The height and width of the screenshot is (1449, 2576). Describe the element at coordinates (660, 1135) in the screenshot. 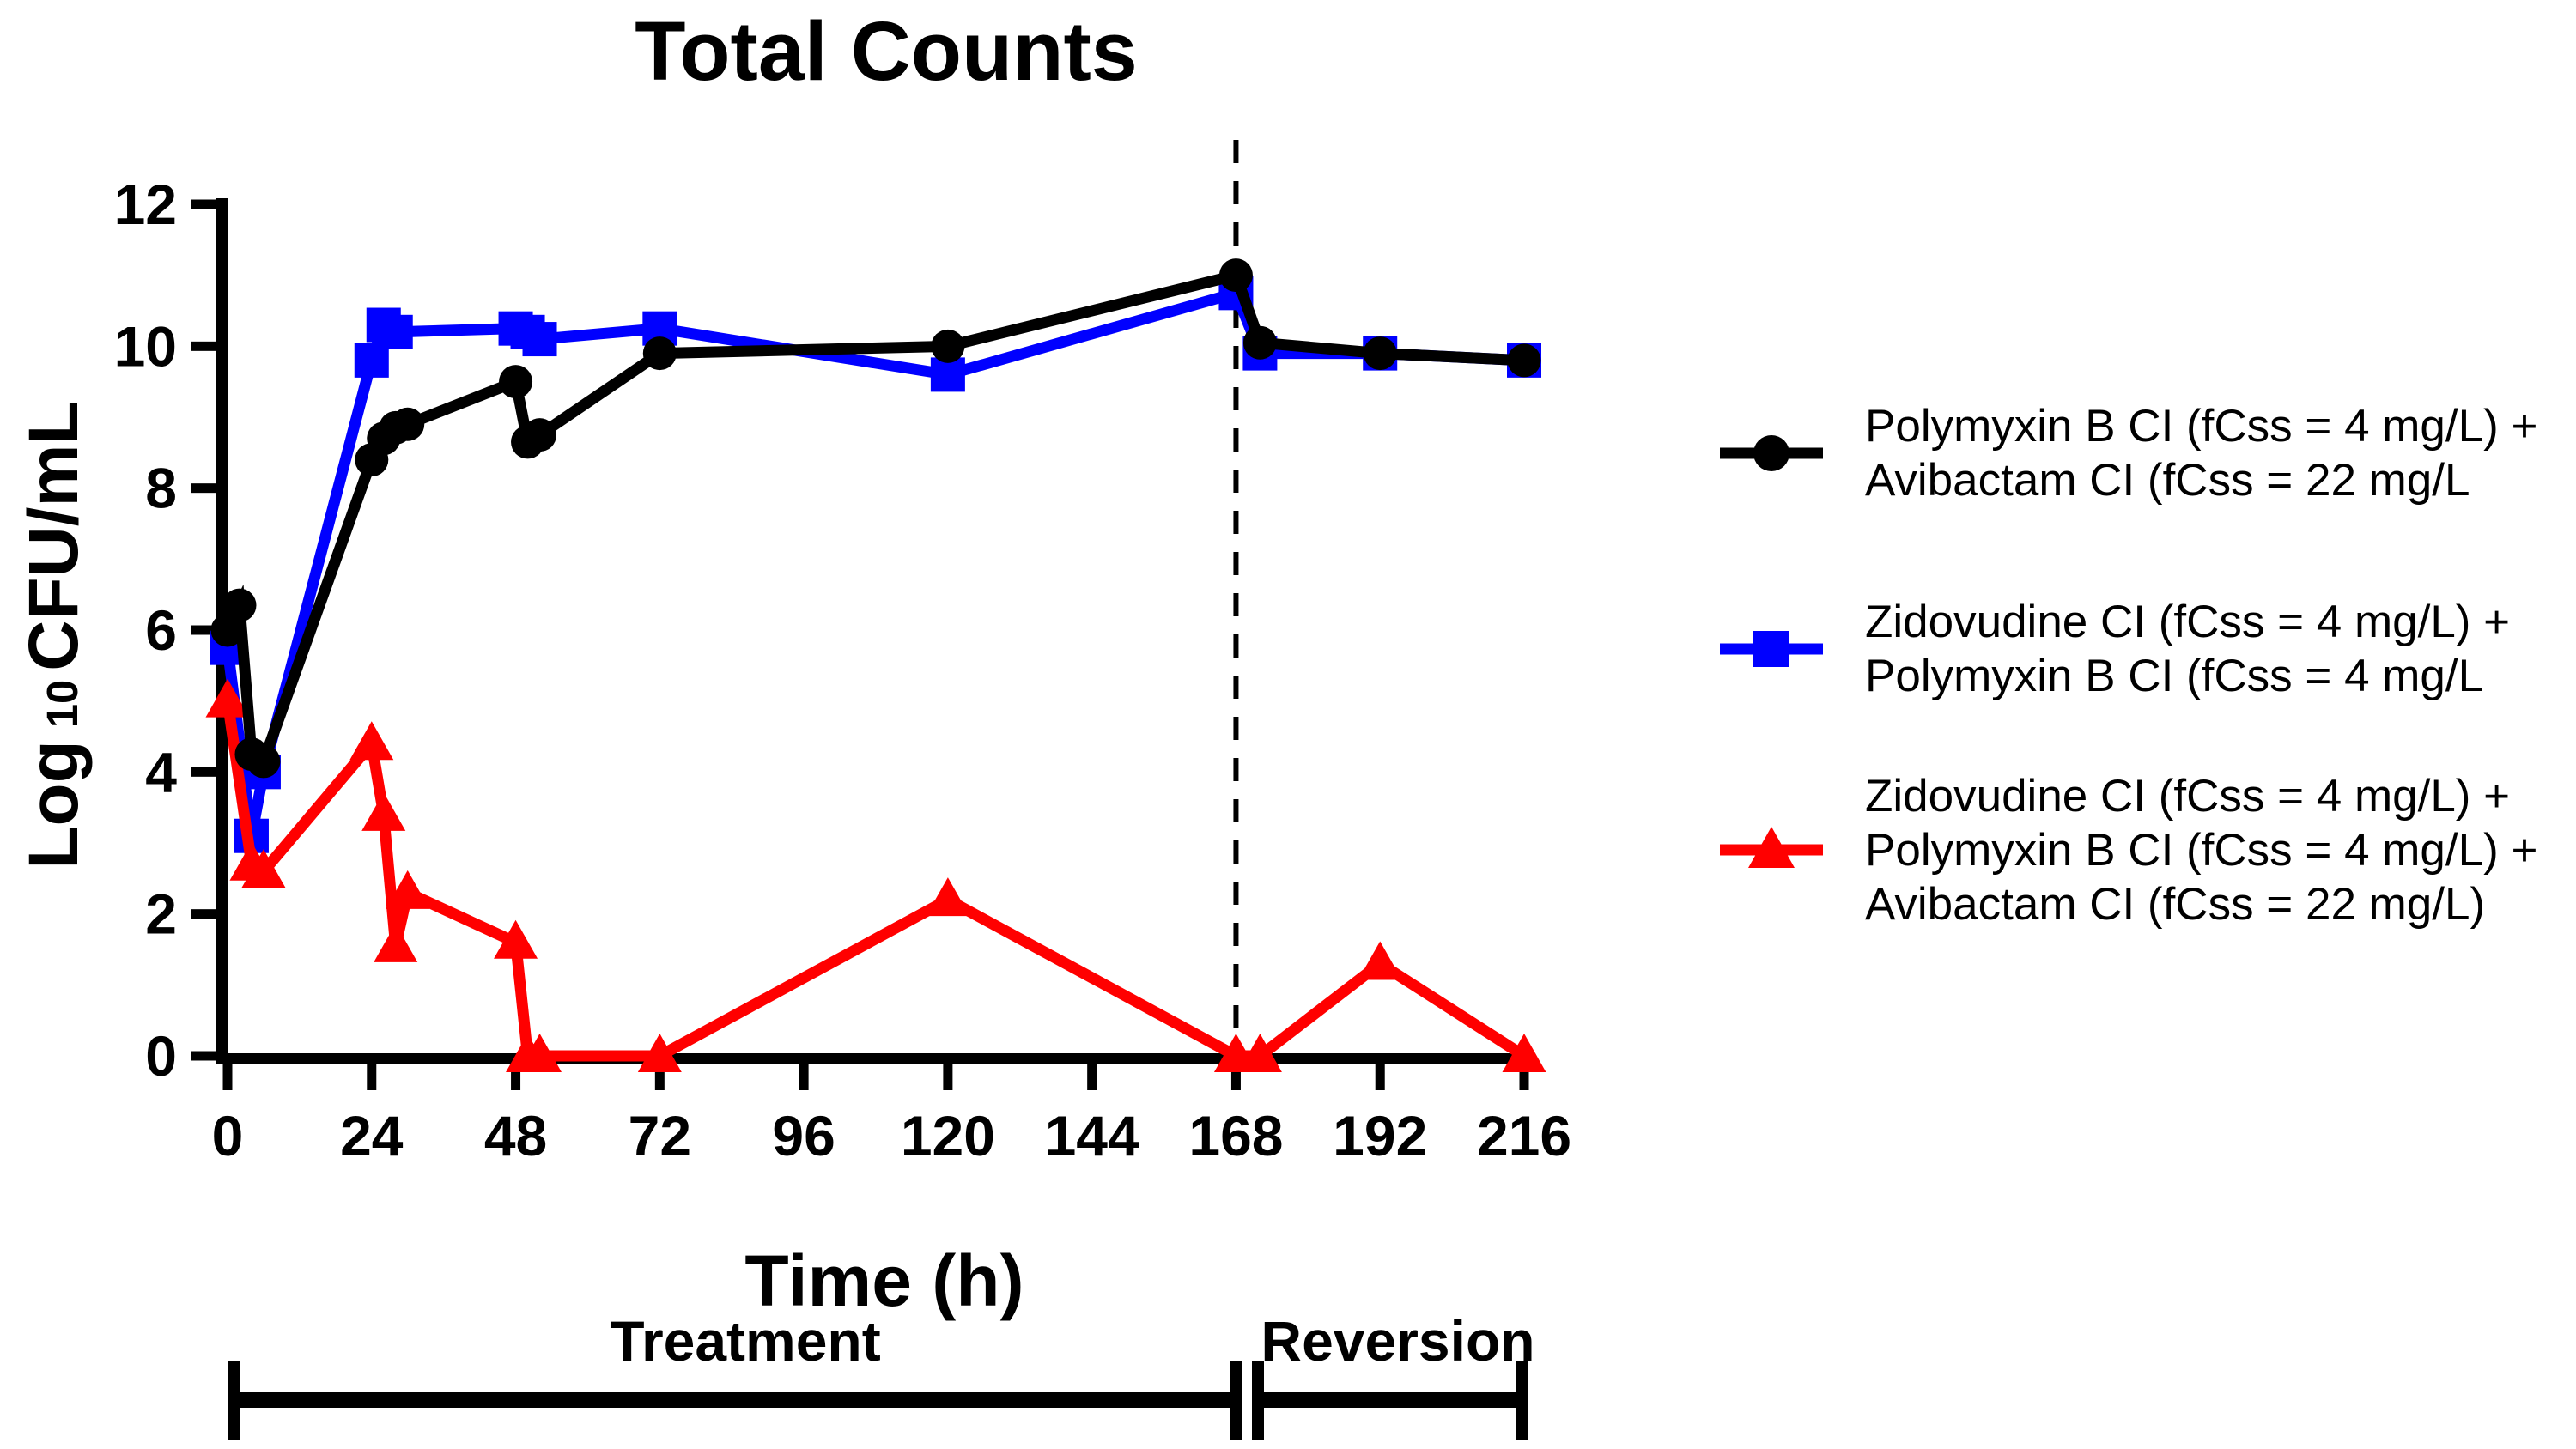

I see `x-tick-label: 72` at that location.